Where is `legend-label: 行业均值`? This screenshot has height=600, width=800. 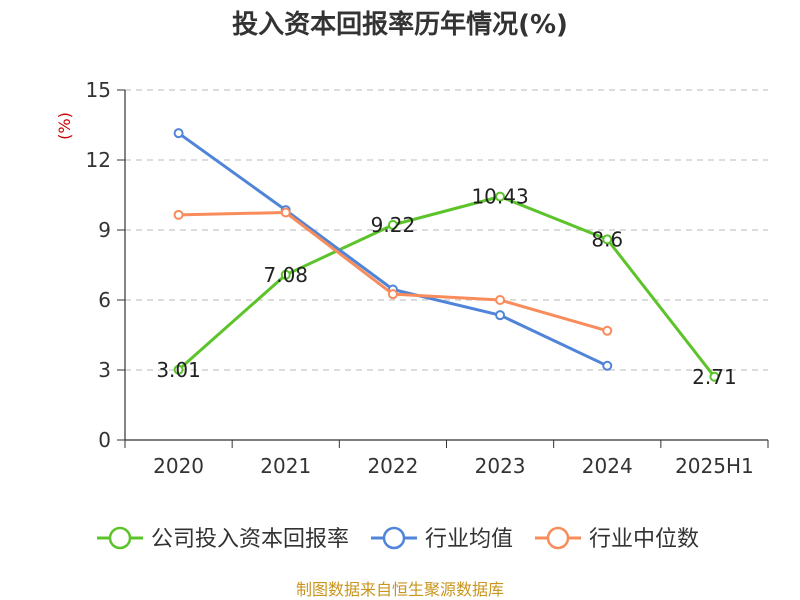
legend-label: 行业均值 is located at coordinates (469, 539).